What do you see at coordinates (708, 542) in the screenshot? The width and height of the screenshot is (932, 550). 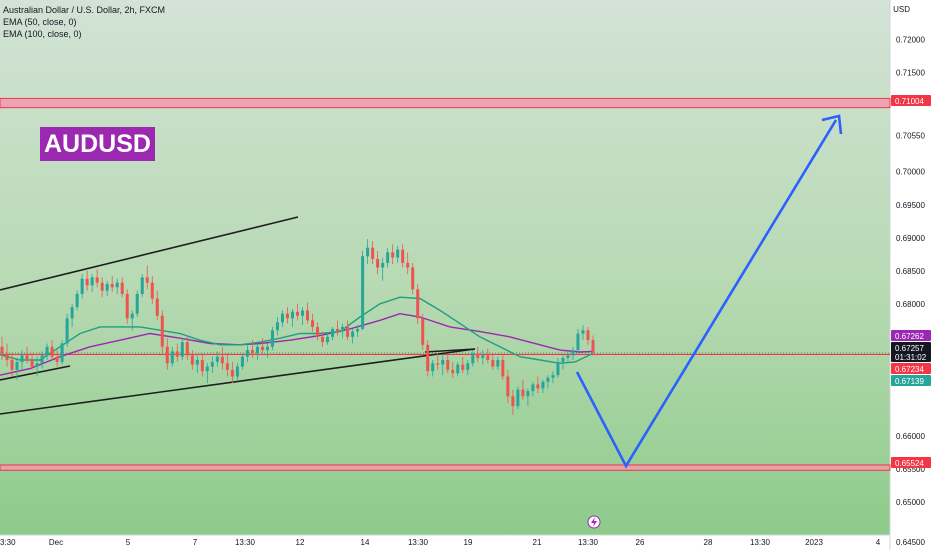 I see `x-tick-label: 28` at bounding box center [708, 542].